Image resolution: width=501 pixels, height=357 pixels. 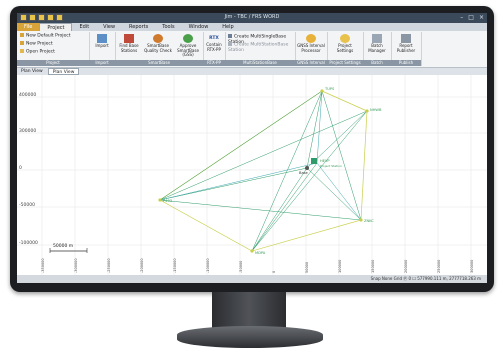 What do you see at coordinates (158, 38) in the screenshot?
I see `quality-check-icon` at bounding box center [158, 38].